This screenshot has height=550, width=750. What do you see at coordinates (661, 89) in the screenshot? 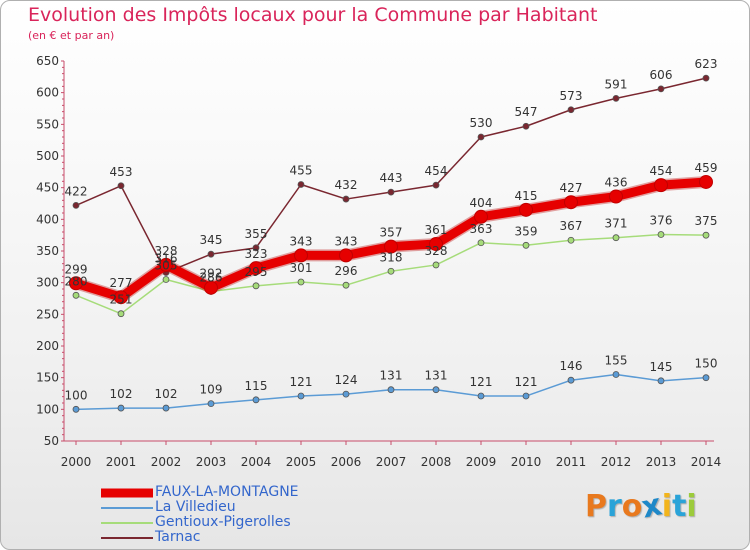
I see `data-point-tarnac-2013` at bounding box center [661, 89].